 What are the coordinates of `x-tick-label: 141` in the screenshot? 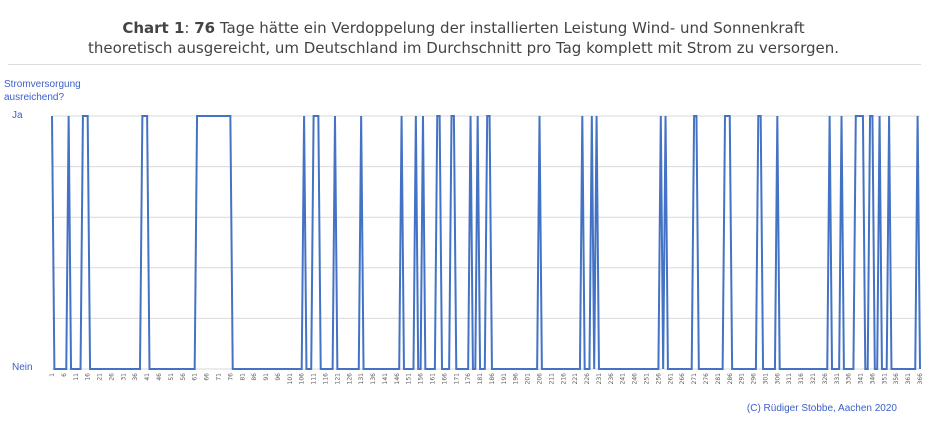 It's located at (385, 379).